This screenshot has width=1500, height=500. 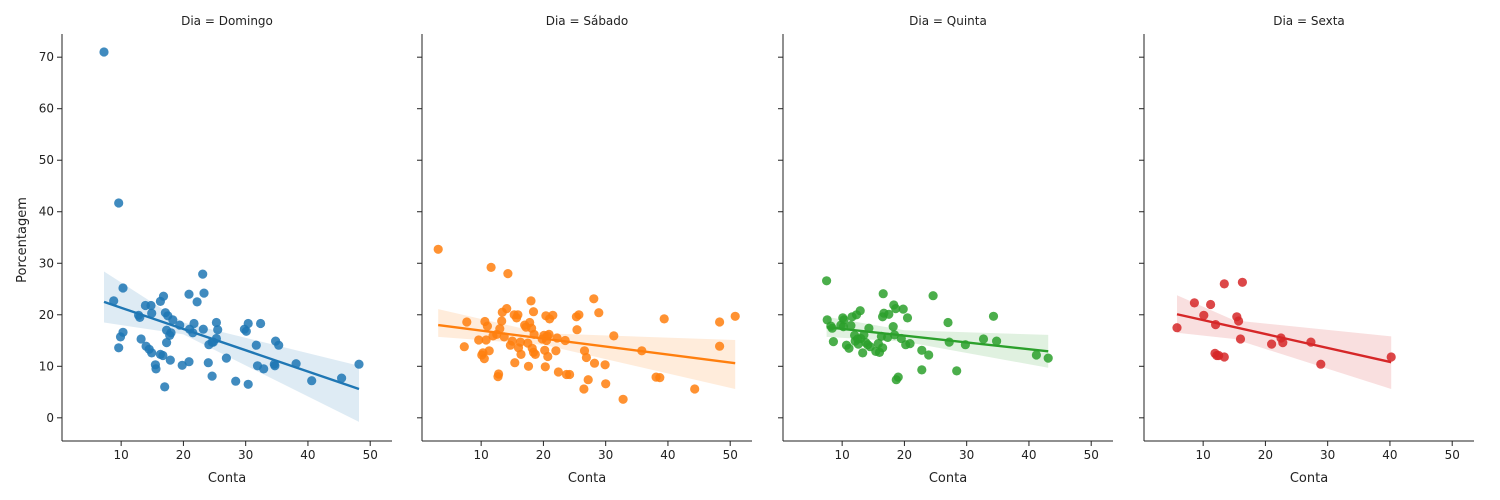 What do you see at coordinates (46, 212) in the screenshot?
I see `y-tick-label: 40` at bounding box center [46, 212].